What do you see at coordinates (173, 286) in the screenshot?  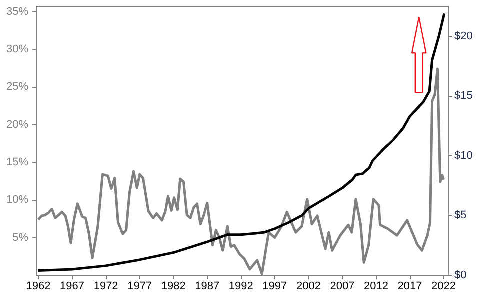 I see `x-tick-label: 1982` at bounding box center [173, 286].